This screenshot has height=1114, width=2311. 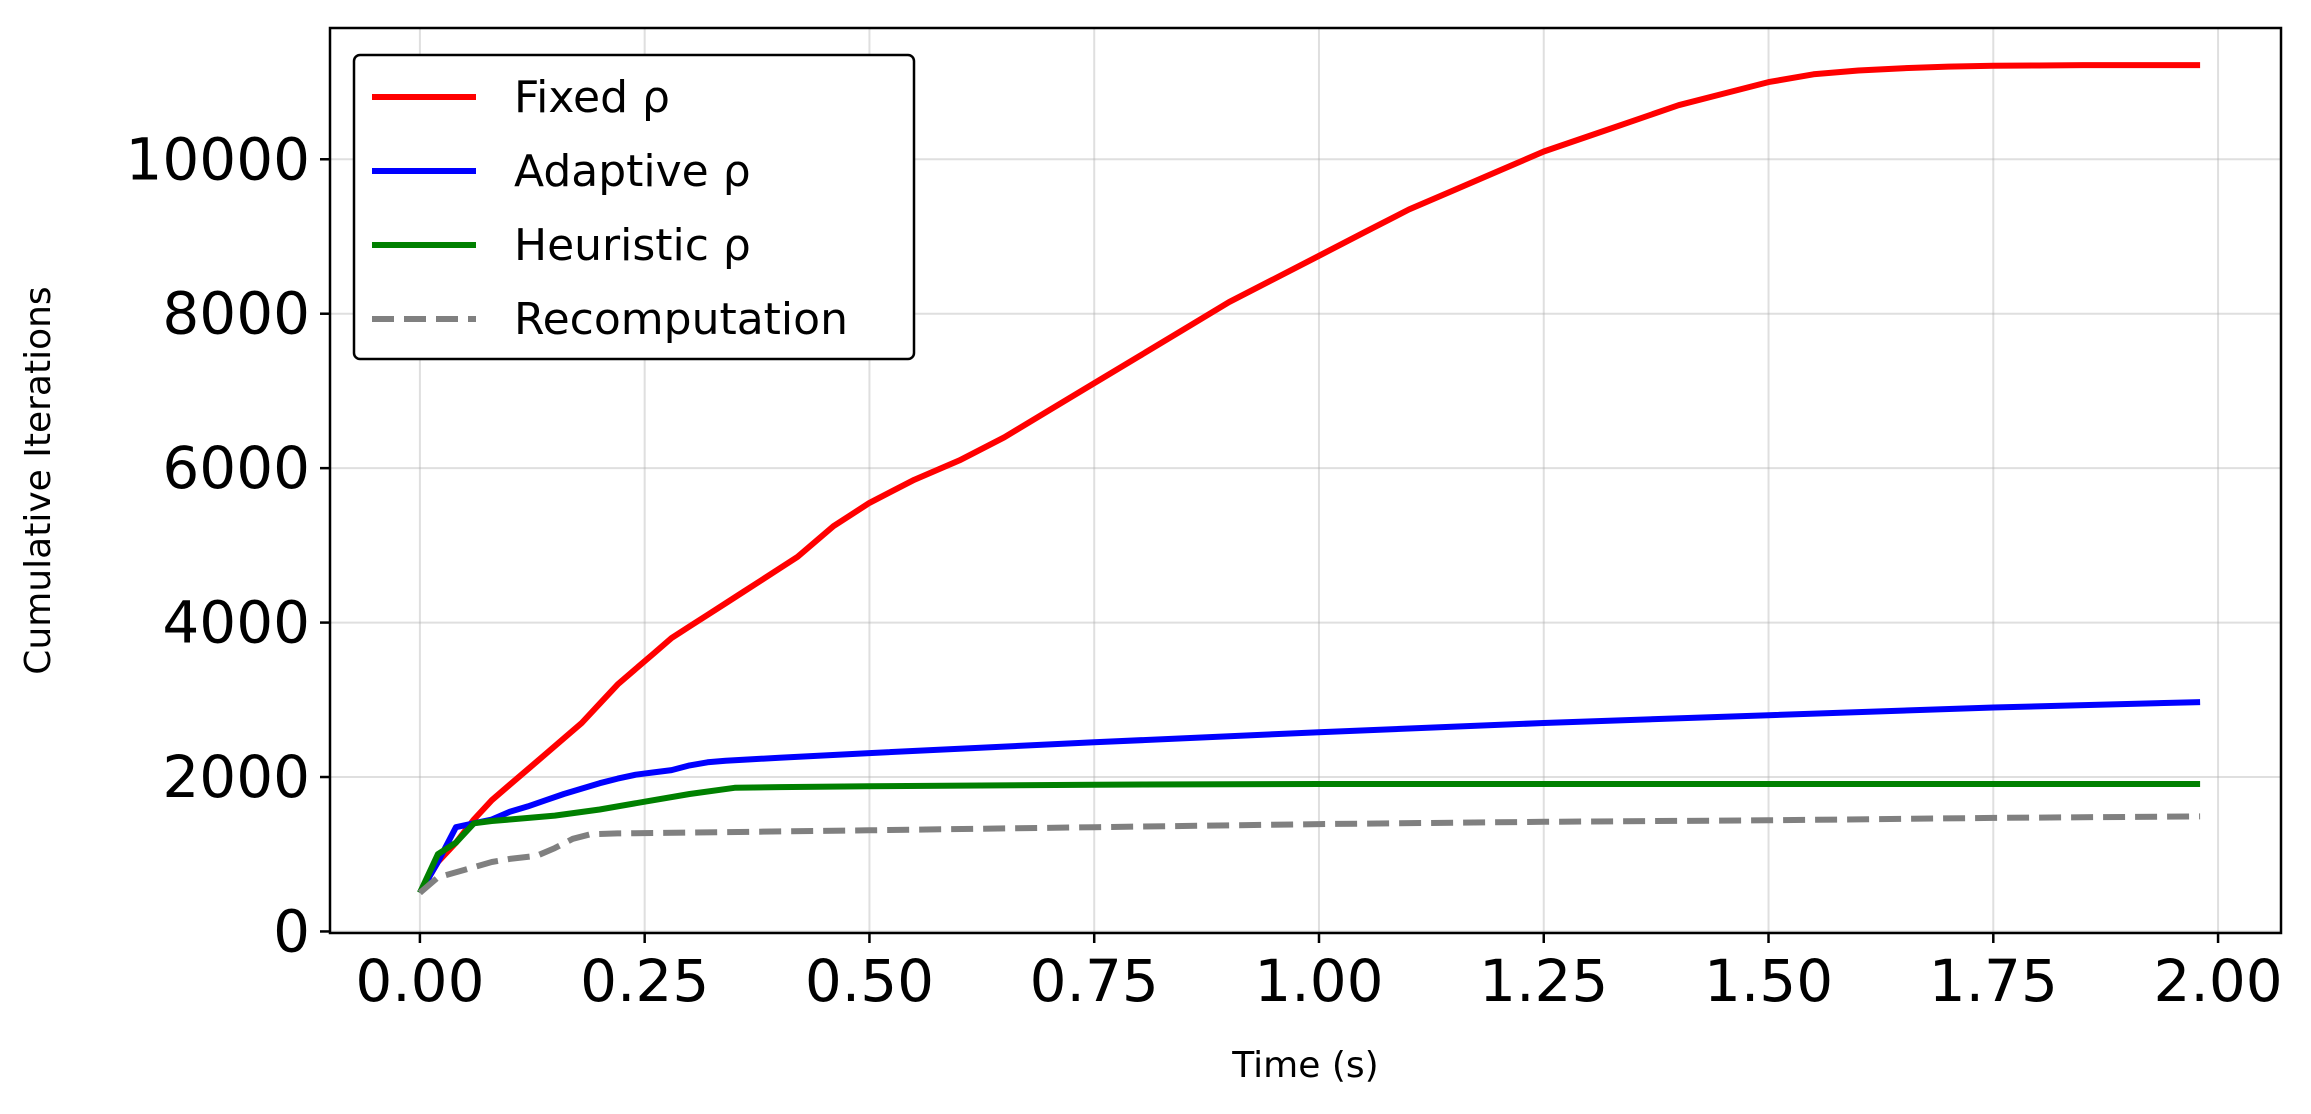 I want to click on y-tick-label: 4000, so click(x=236, y=623).